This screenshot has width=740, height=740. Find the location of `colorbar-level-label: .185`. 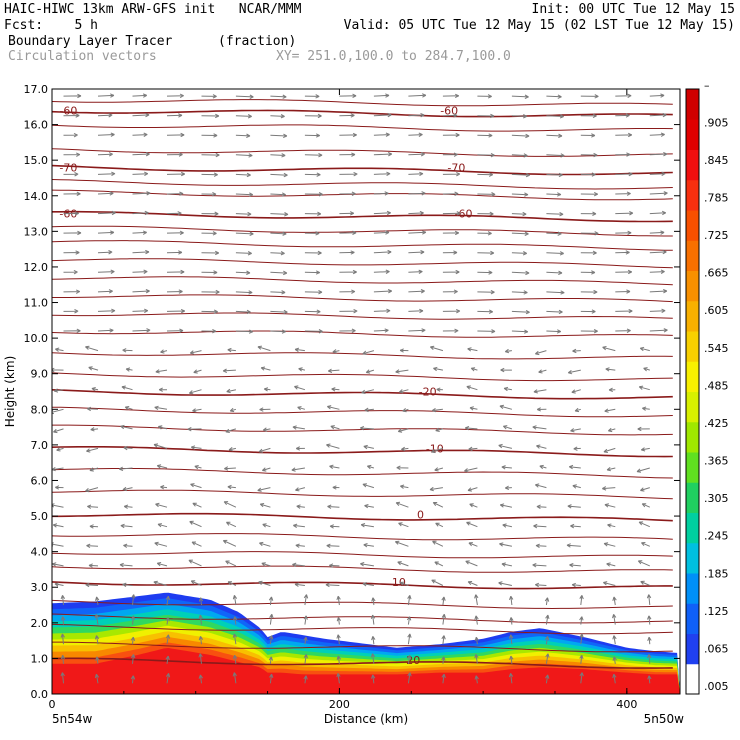

colorbar-level-label: .185 is located at coordinates (716, 573).